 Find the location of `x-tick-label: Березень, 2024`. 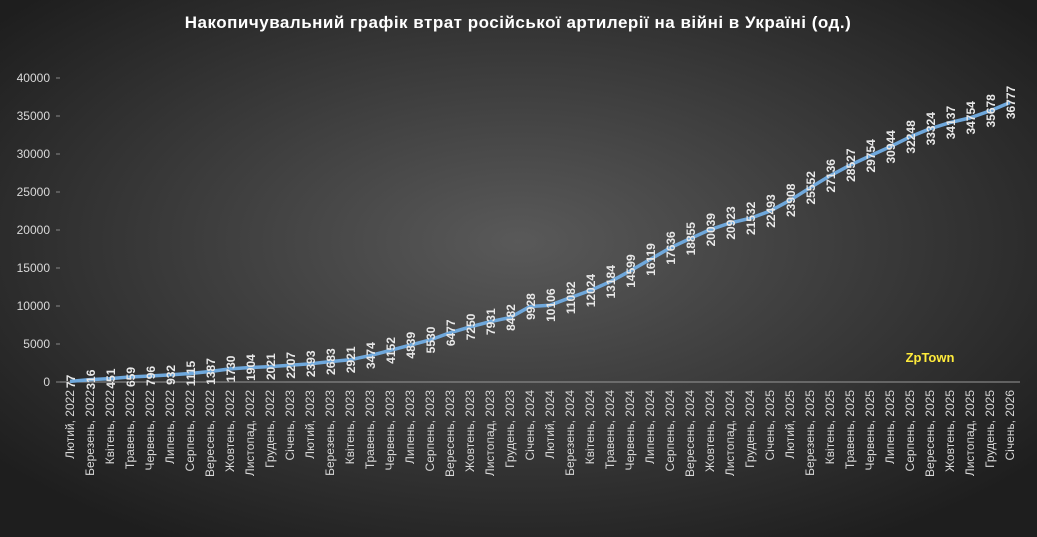

x-tick-label: Березень, 2024 is located at coordinates (570, 433).